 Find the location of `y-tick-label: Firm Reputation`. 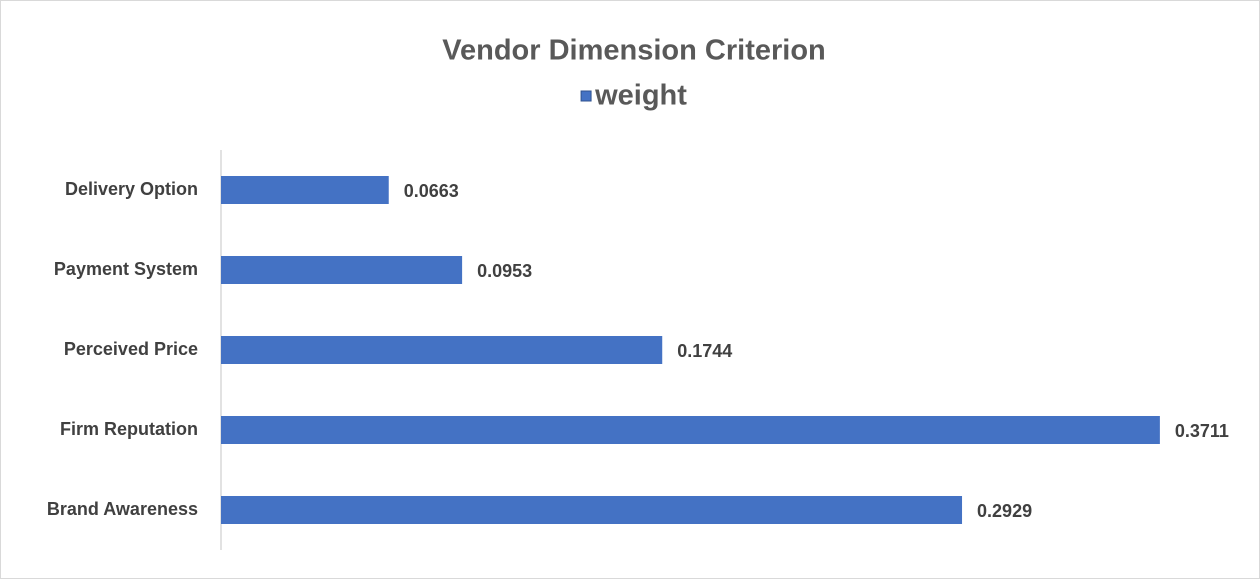

y-tick-label: Firm Reputation is located at coordinates (129, 429).